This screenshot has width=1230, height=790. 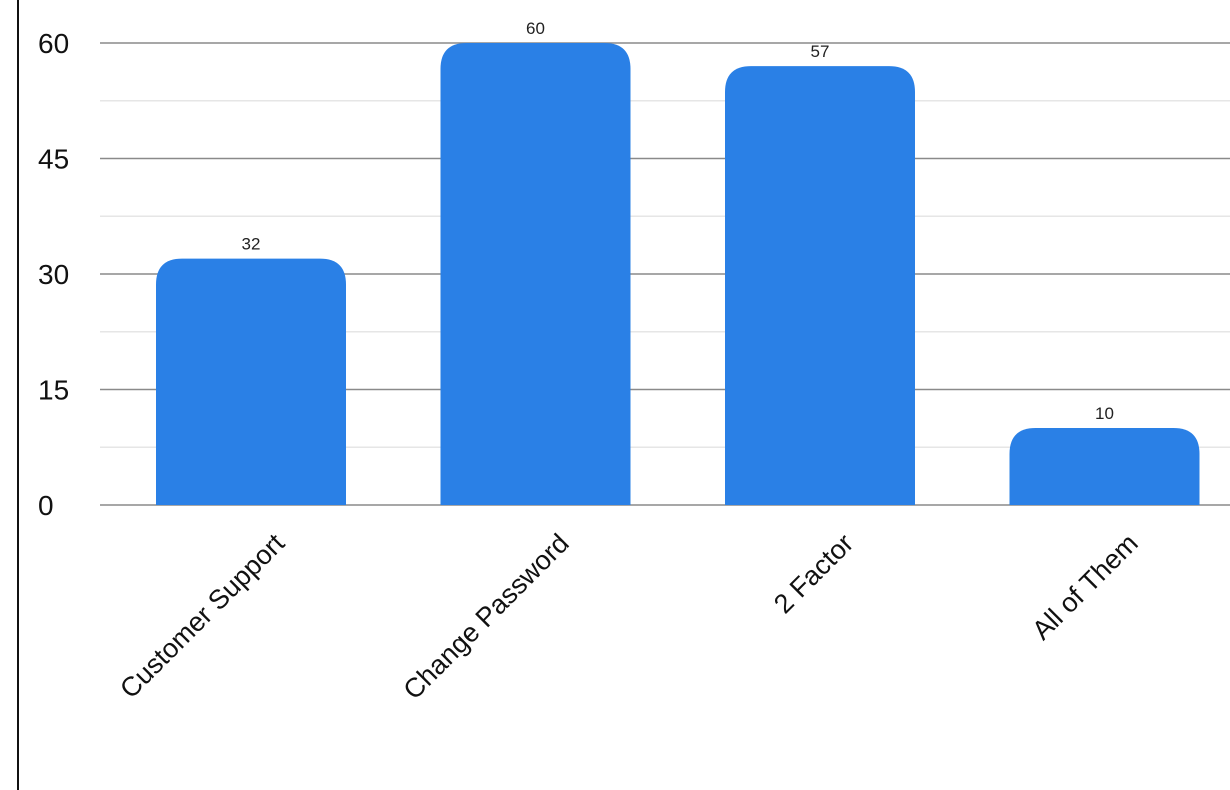 What do you see at coordinates (53, 390) in the screenshot?
I see `y-tick-label: 15` at bounding box center [53, 390].